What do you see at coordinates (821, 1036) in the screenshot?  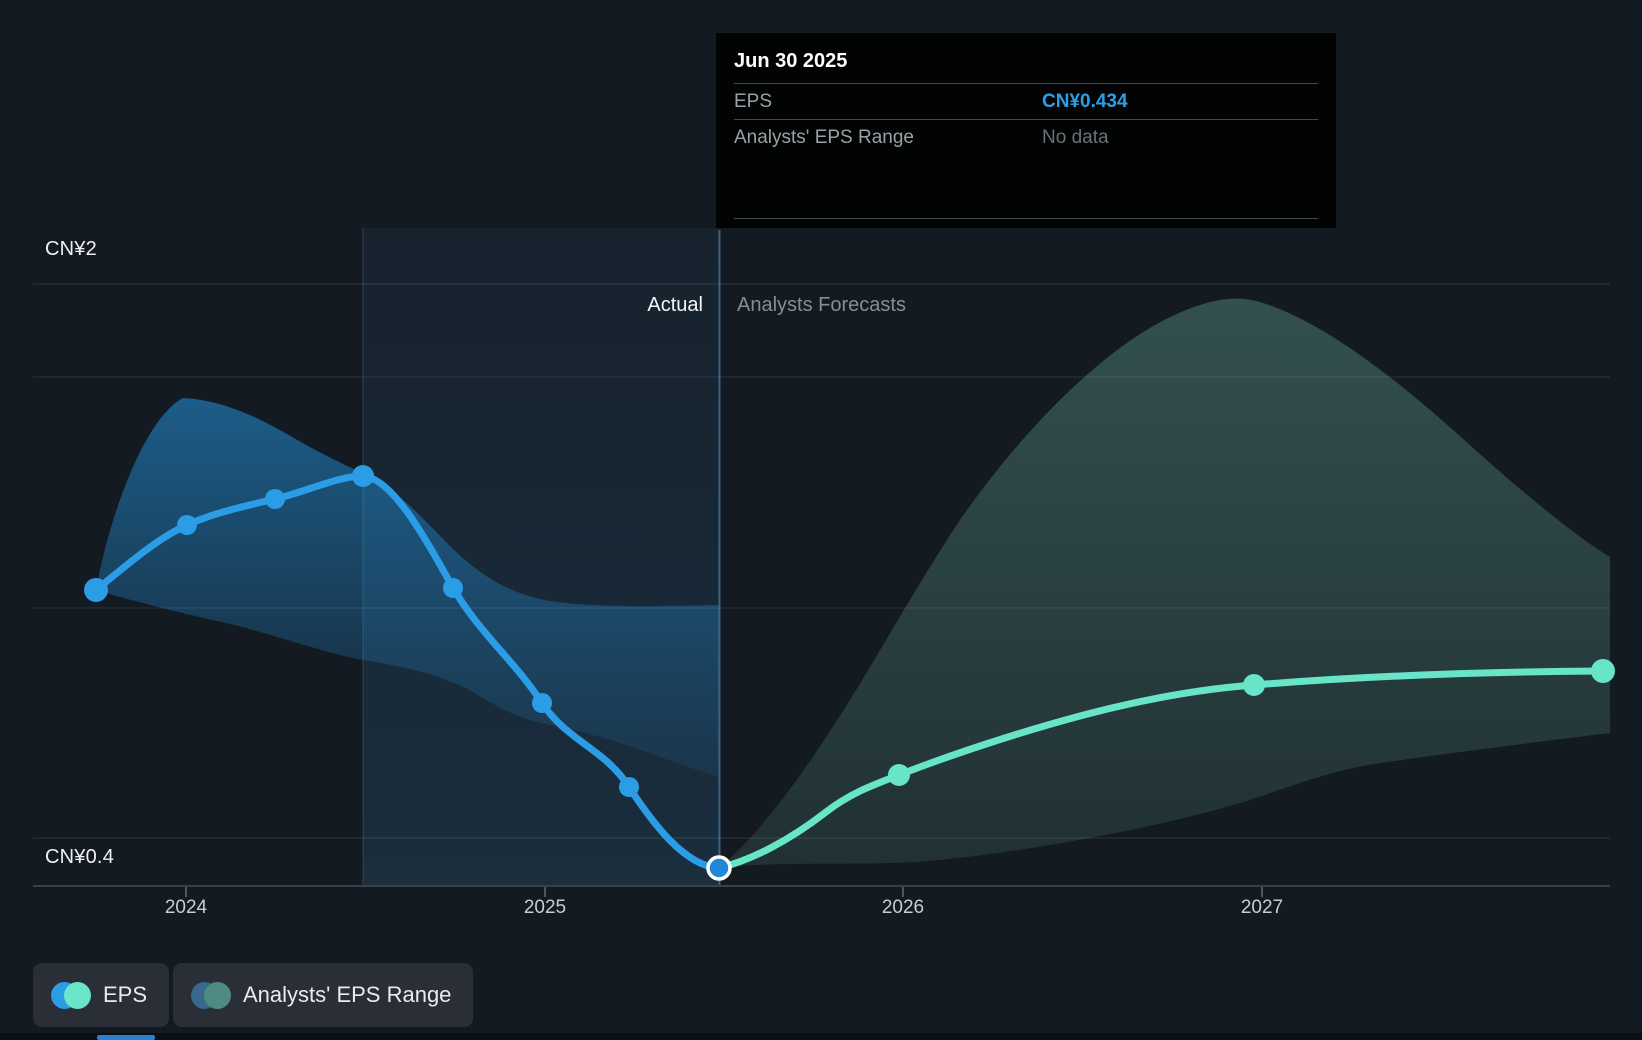 I see `bottom-edge-strip` at bounding box center [821, 1036].